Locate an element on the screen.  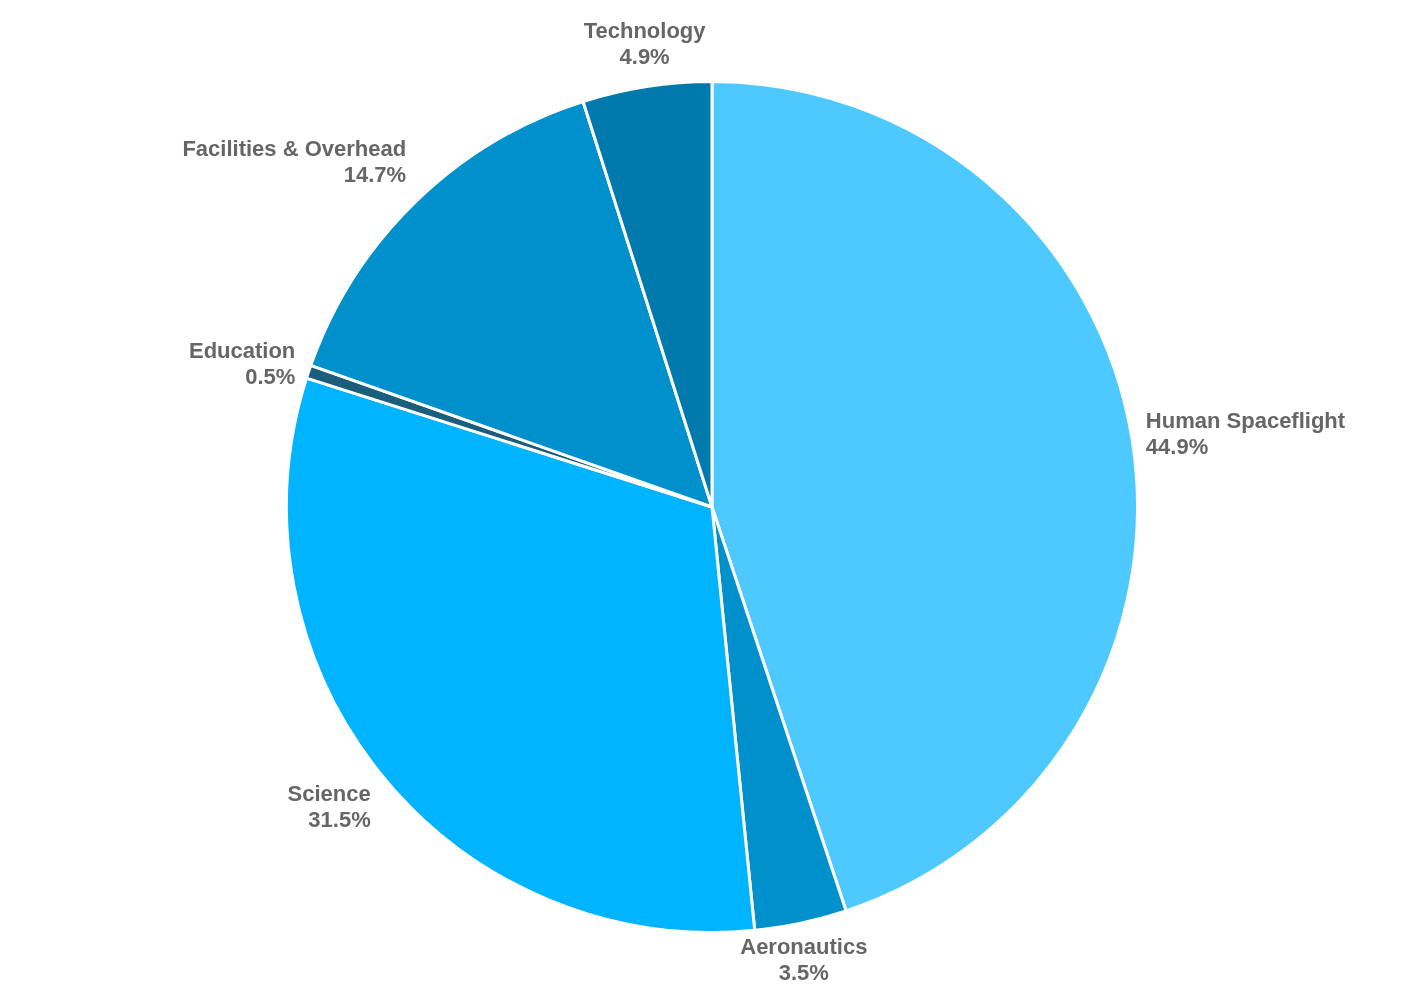
data-label: 3.5% is located at coordinates (803, 972).